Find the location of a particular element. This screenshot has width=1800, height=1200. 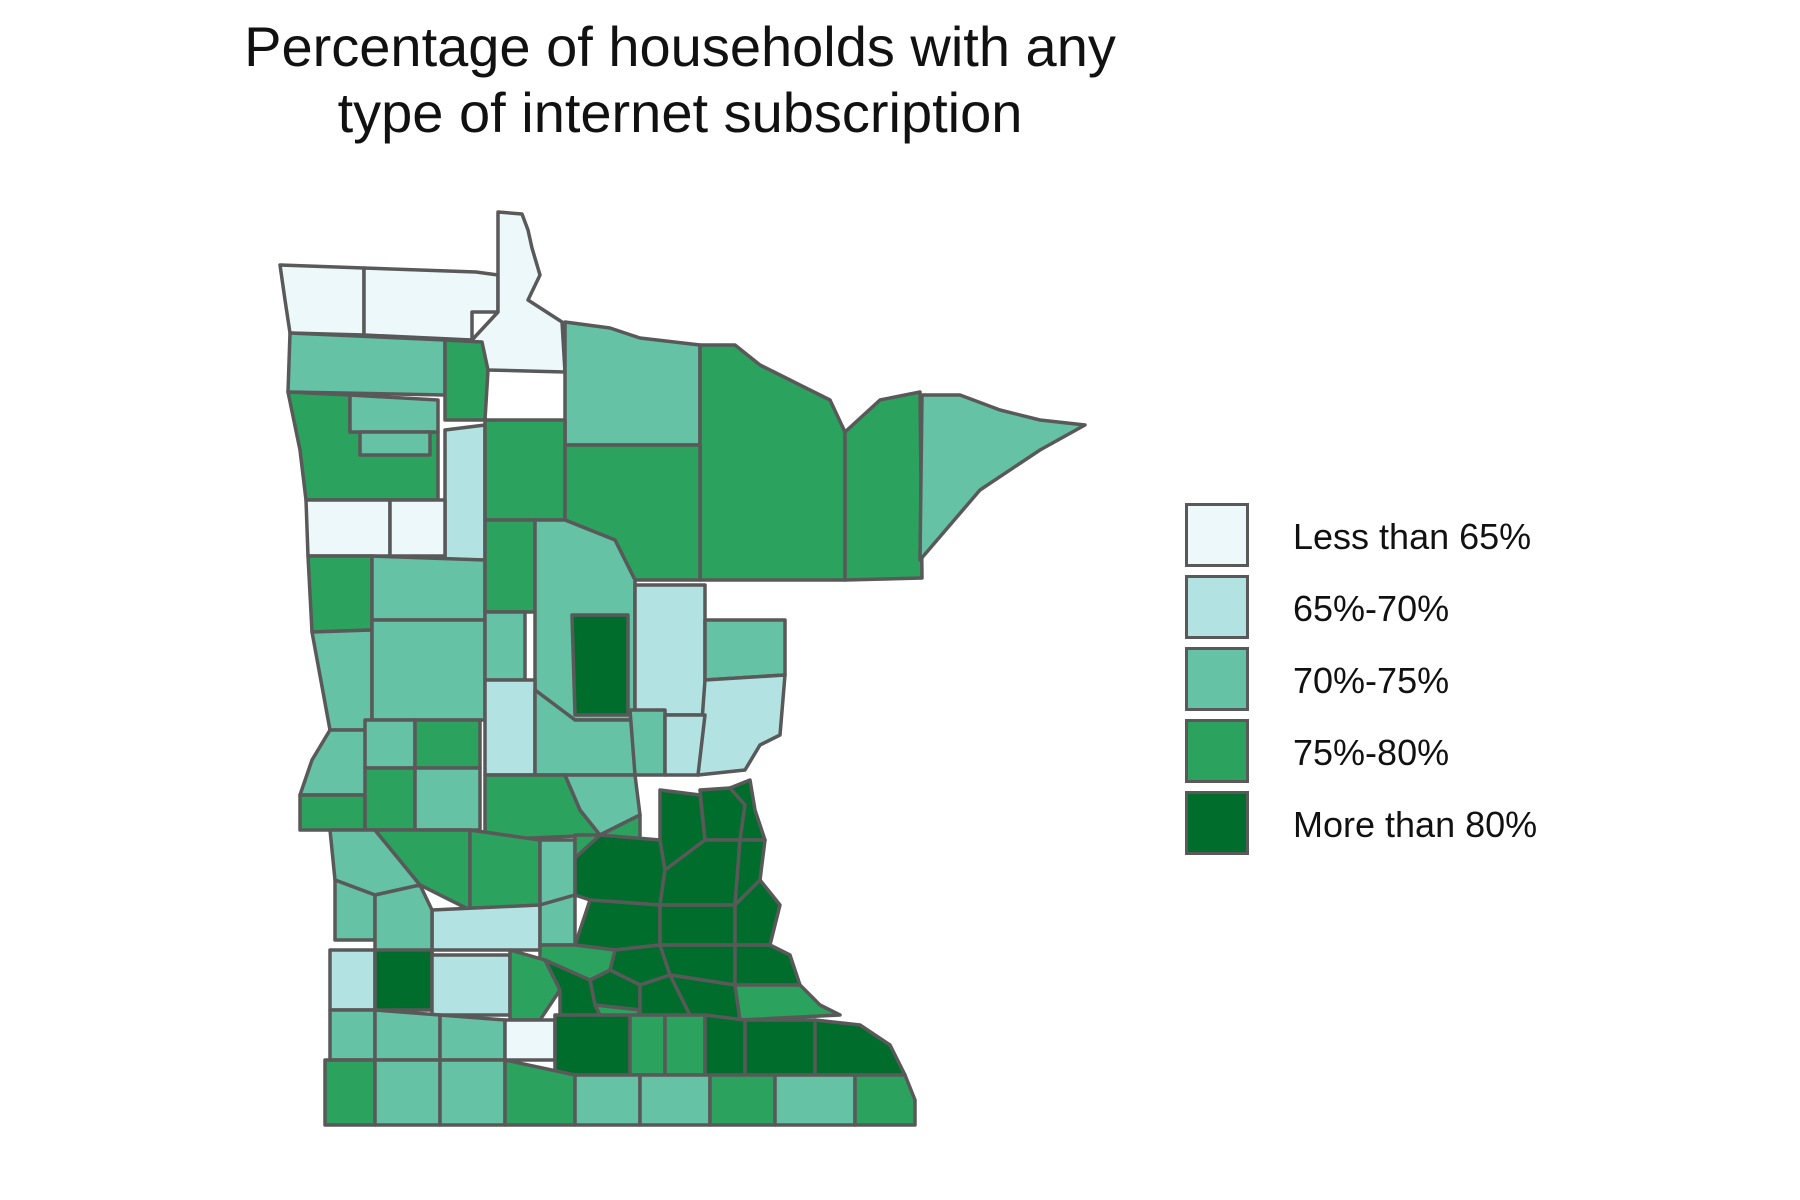

legend-label: More than 80% is located at coordinates (1415, 824).